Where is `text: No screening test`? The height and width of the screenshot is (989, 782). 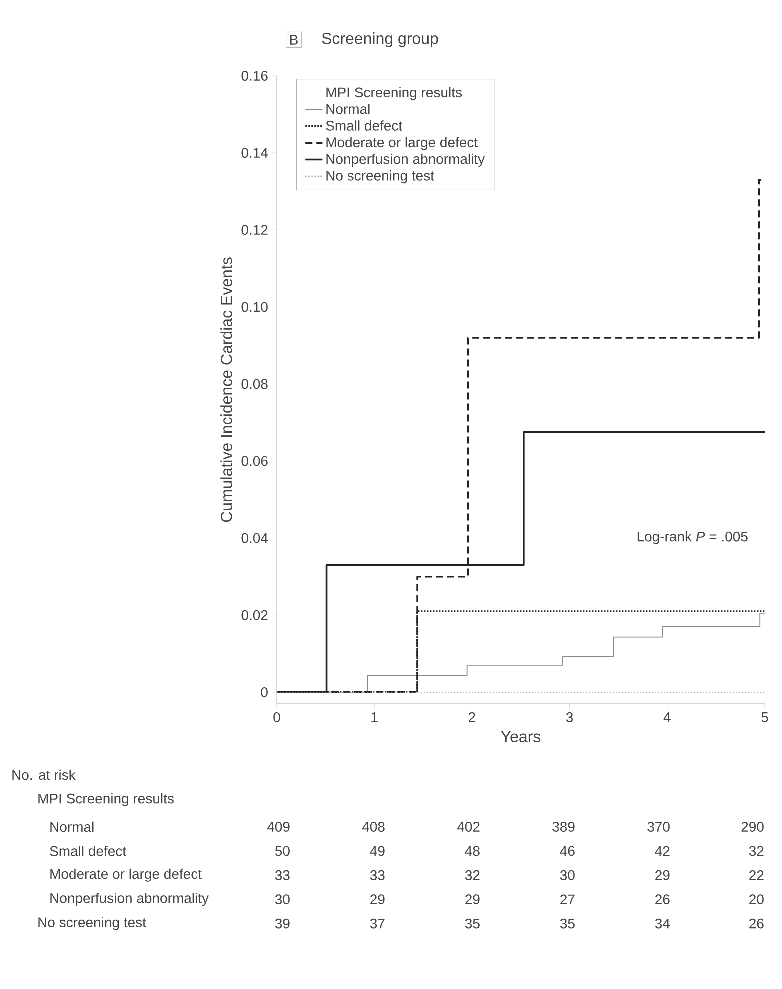
text: No screening test is located at coordinates (92, 923).